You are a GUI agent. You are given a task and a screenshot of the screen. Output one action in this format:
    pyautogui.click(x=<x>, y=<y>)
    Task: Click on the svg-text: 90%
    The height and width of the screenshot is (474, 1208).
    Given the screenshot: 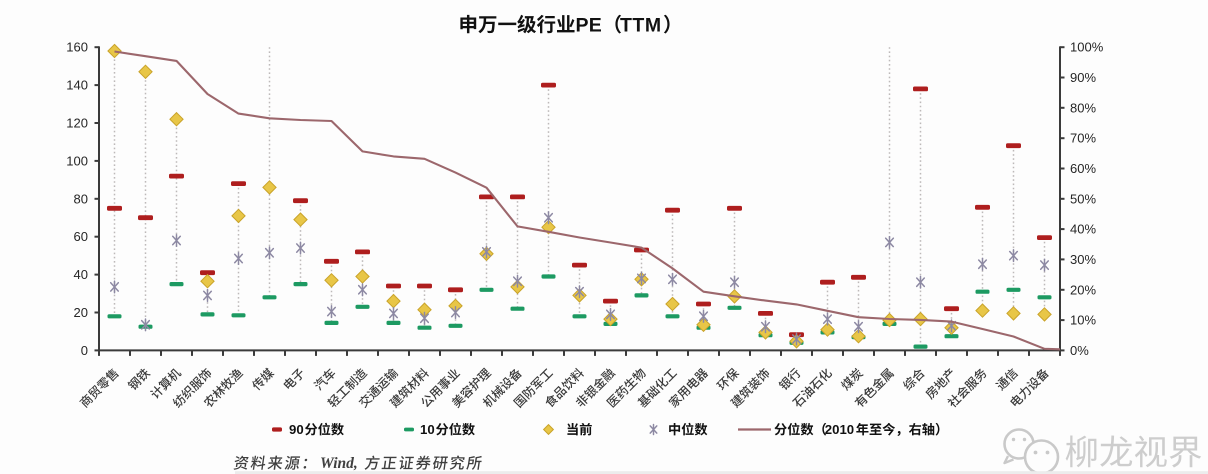 What is the action you would take?
    pyautogui.click(x=1083, y=77)
    